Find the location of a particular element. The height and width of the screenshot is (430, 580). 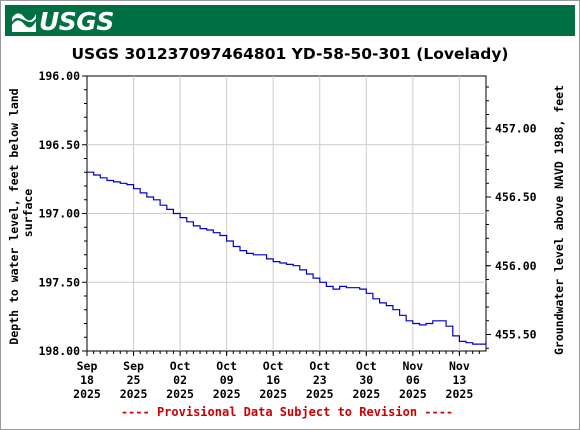

usgs-banner: USGS is located at coordinates (290, 20).